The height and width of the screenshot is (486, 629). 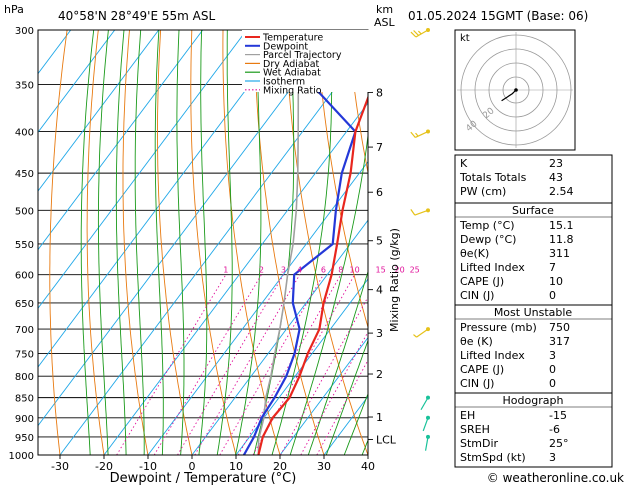 What do you see at coordinates (493, 177) in the screenshot?
I see `table-row-label: Totals Totals` at bounding box center [493, 177].